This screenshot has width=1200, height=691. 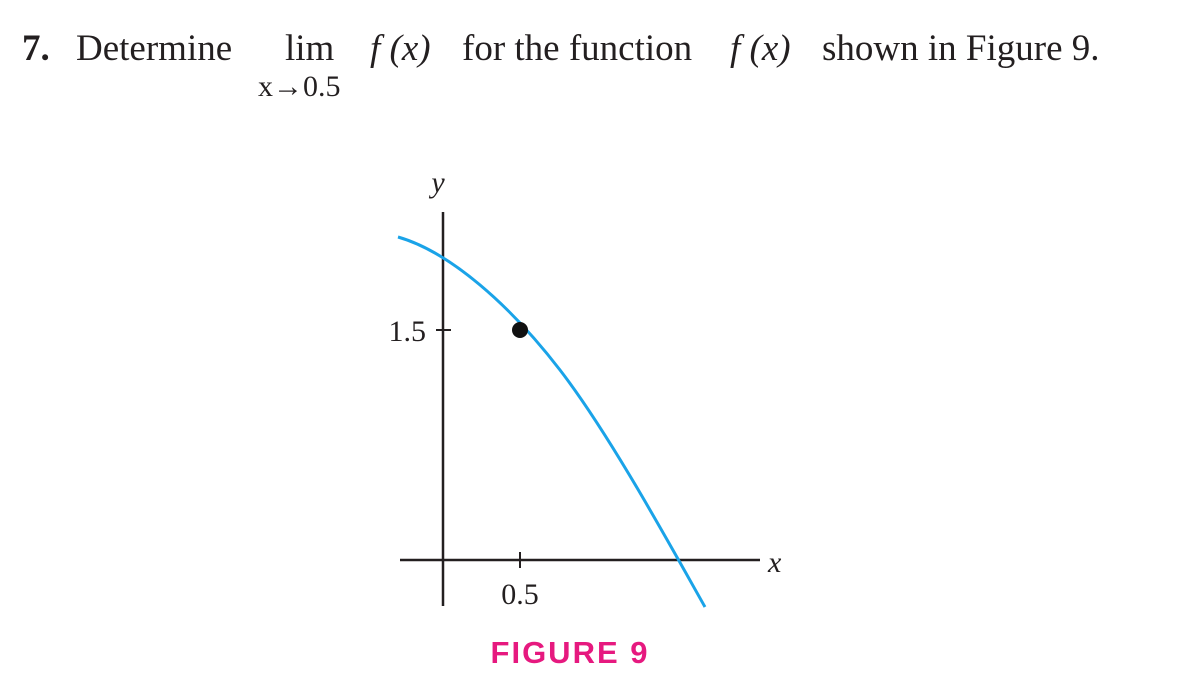 What do you see at coordinates (310, 48) in the screenshot?
I see `limit: lim` at bounding box center [310, 48].